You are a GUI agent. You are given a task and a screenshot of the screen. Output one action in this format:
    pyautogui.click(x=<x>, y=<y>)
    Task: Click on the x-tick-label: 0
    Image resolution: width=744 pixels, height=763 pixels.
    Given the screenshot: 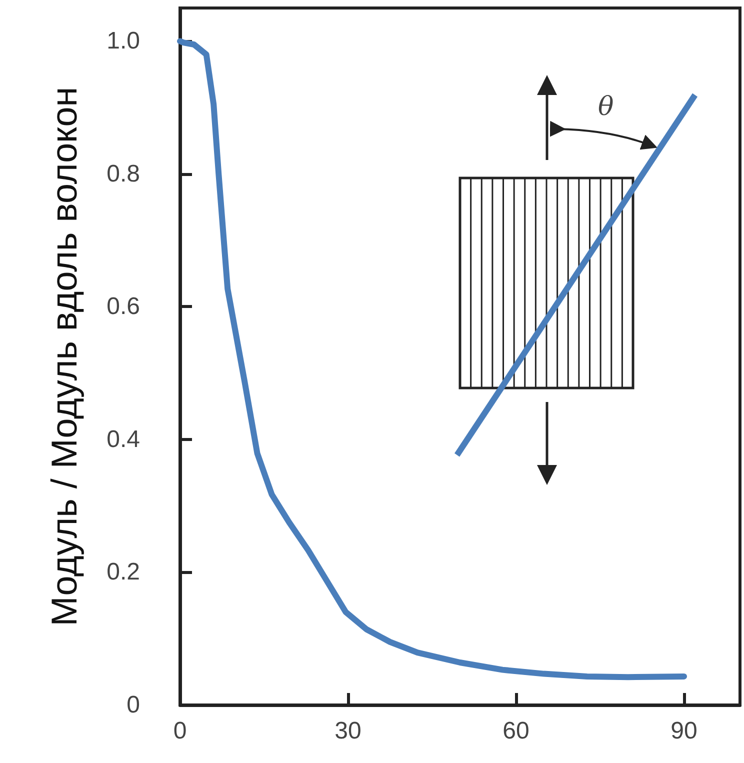 What is the action you would take?
    pyautogui.click(x=180, y=731)
    